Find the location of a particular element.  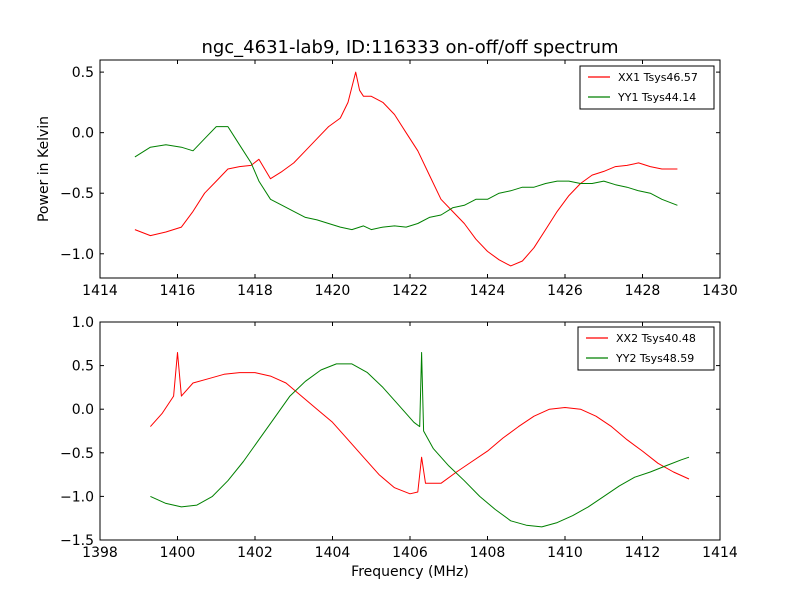

legend: XX2 Tsys40.48 YY2 Tsys48.59 is located at coordinates (646, 348).